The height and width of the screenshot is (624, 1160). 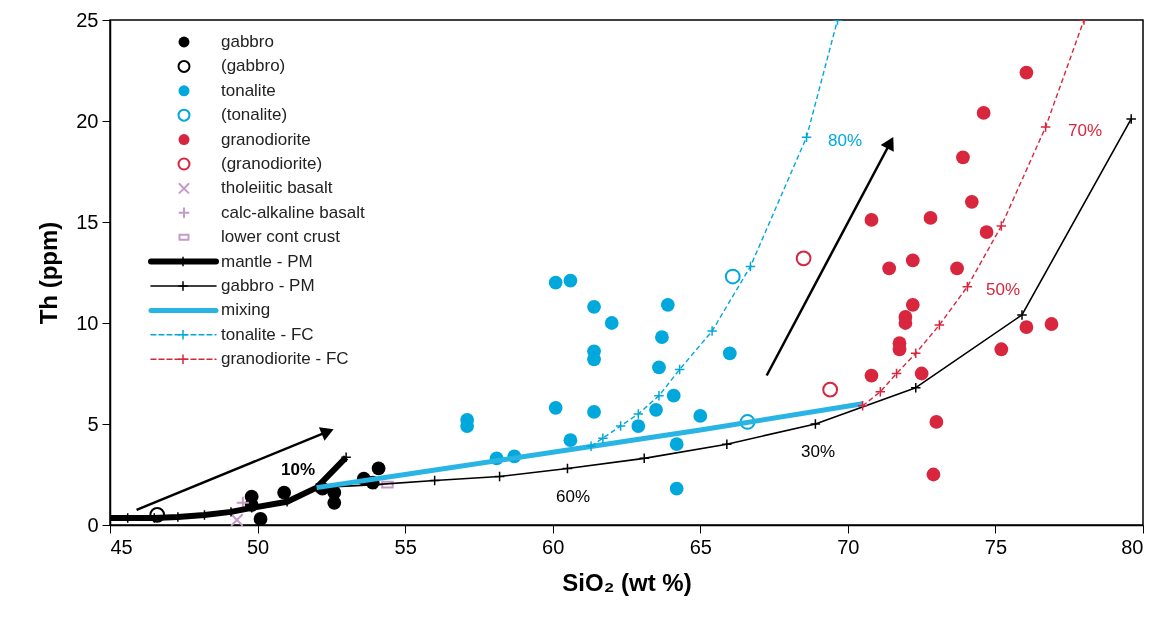 I want to click on annotation: 70%, so click(x=1085, y=130).